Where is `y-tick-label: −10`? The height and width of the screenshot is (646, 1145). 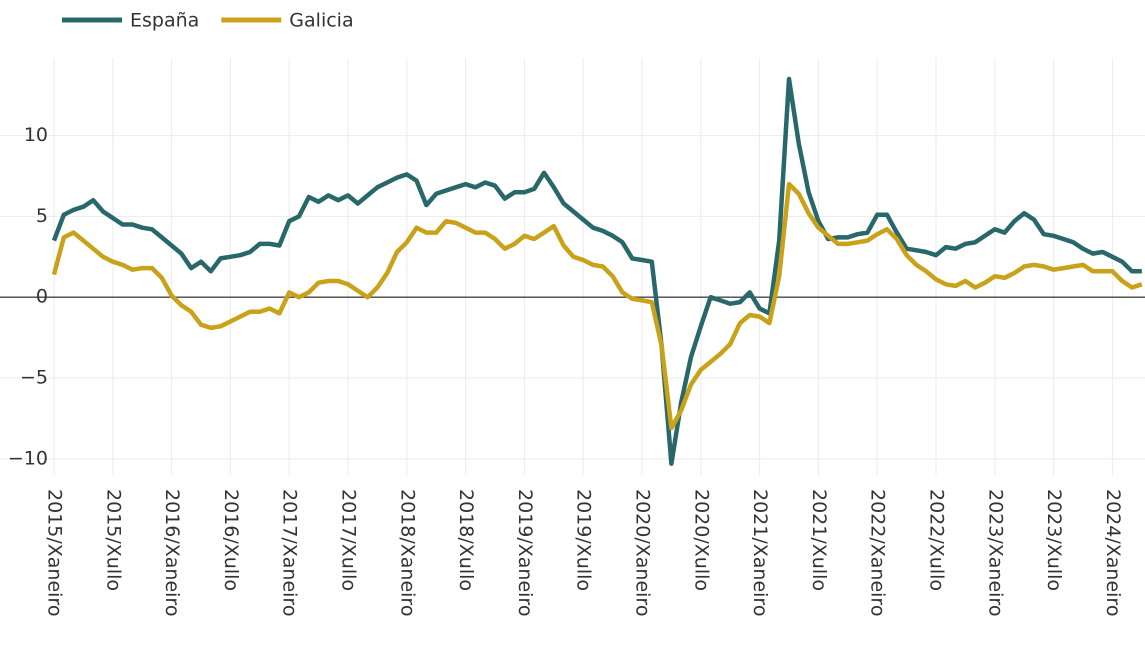 y-tick-label: −10 is located at coordinates (28, 458).